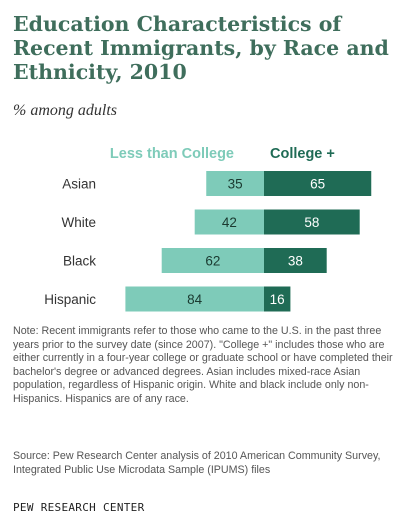 Image resolution: width=414 pixels, height=531 pixels. Describe the element at coordinates (79, 184) in the screenshot. I see `category-label-asian: Asian` at that location.